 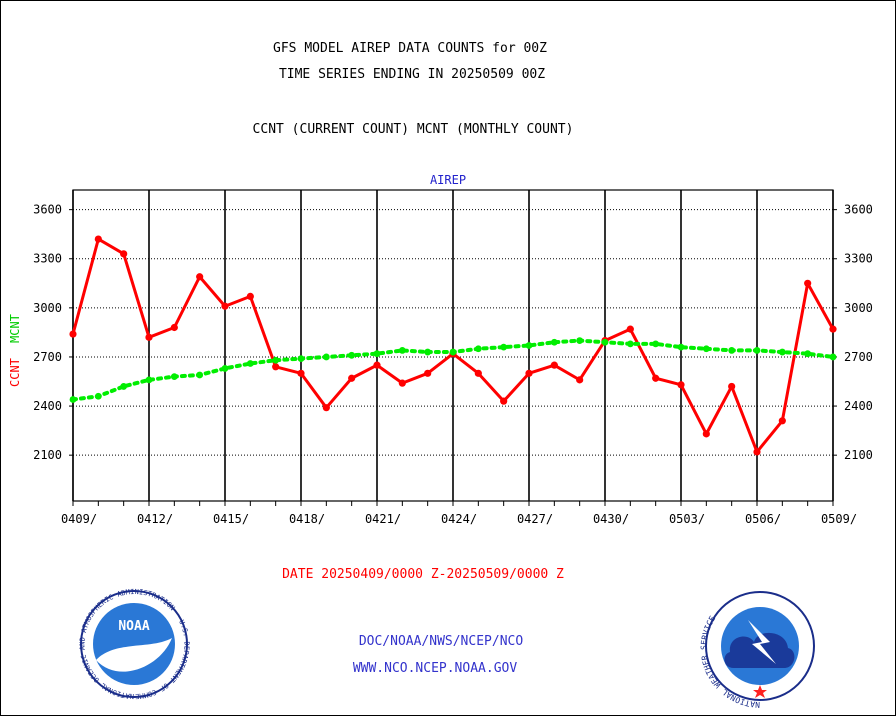 I want to click on y-tick-label-right: 2100, so click(x=858, y=455).